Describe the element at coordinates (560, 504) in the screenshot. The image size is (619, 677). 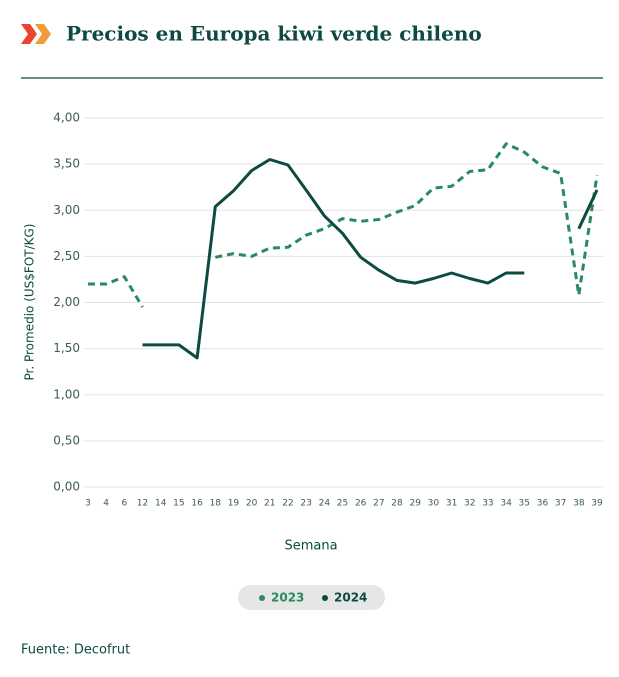
I see `x-tick-label: 37` at that location.